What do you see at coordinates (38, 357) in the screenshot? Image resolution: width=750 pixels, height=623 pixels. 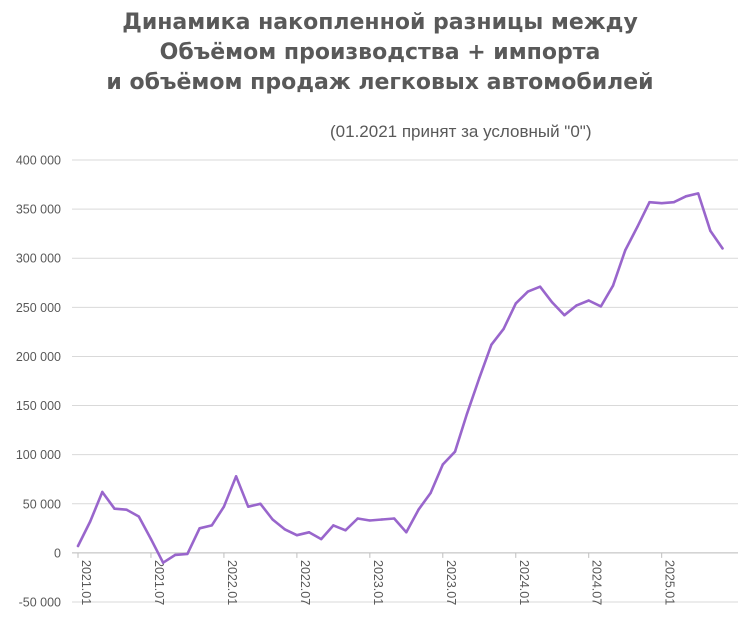 I see `y-tick-label: 200 000` at bounding box center [38, 357].